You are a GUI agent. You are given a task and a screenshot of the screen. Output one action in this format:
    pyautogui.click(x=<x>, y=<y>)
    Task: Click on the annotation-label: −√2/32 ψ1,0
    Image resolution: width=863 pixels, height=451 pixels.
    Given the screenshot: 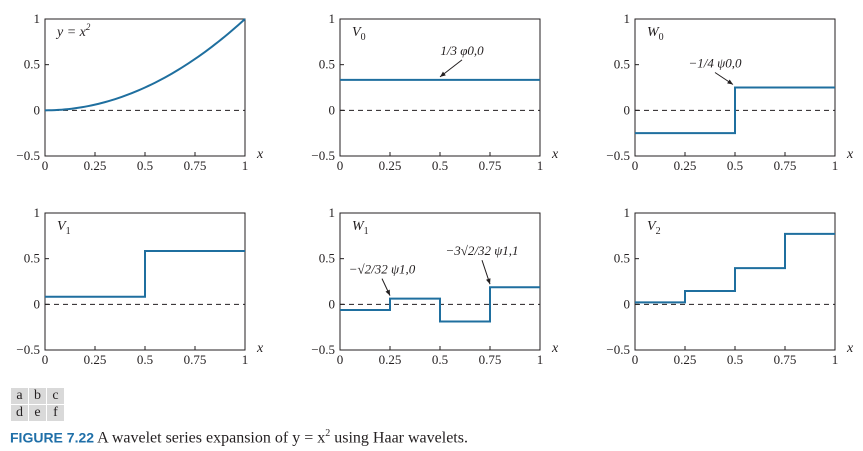 What is the action you would take?
    pyautogui.click(x=382, y=269)
    